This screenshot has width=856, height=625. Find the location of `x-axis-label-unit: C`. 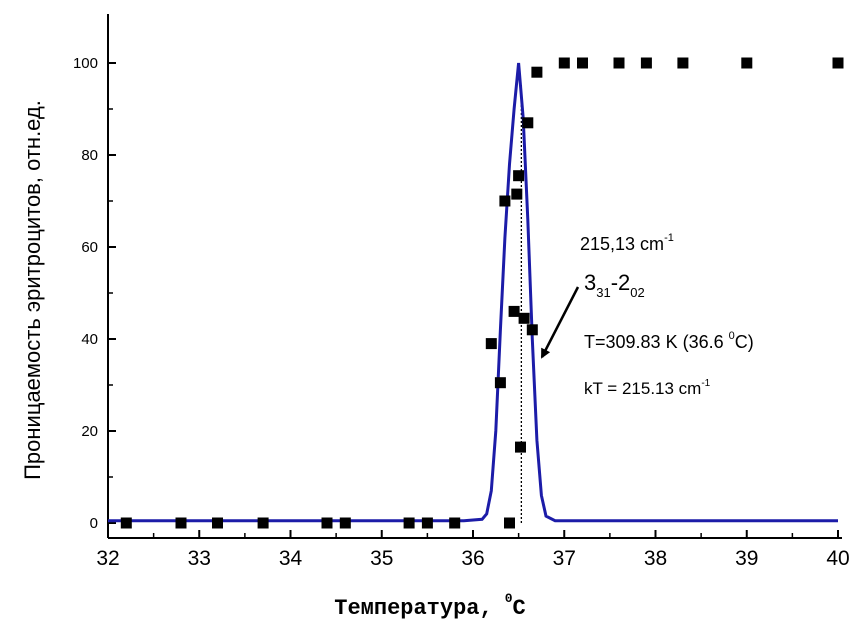

x-axis-label-unit: C is located at coordinates (519, 608).